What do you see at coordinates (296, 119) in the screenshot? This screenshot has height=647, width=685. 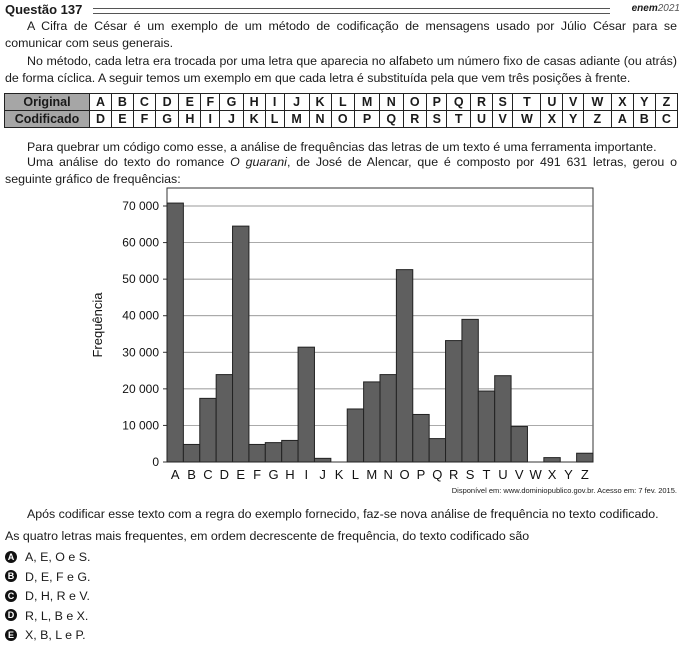 I see `cipher-cell-coded: M` at bounding box center [296, 119].